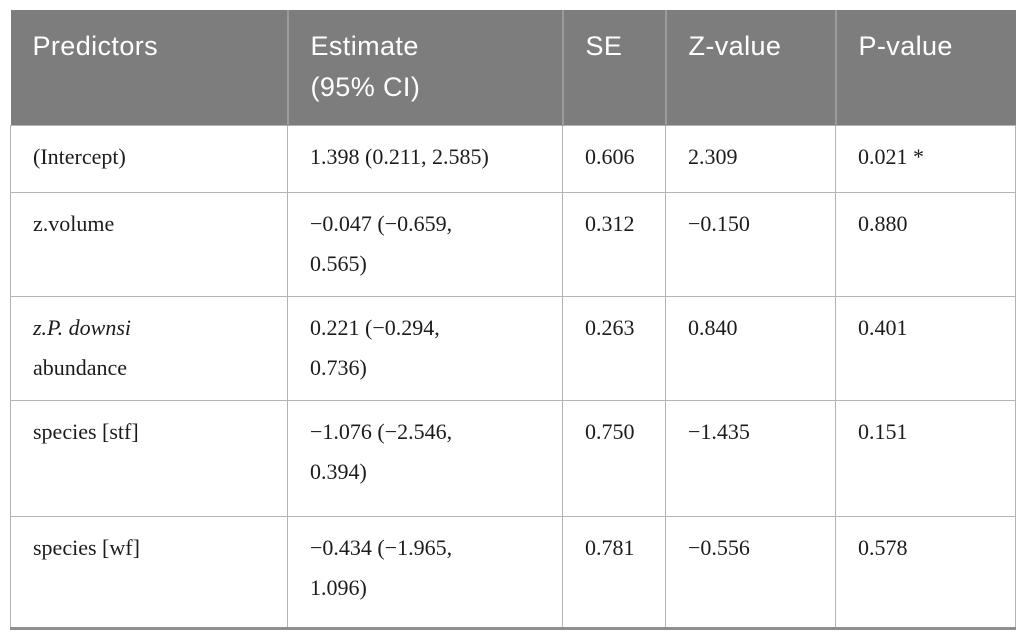 The height and width of the screenshot is (642, 1025). I want to click on se-cell: 0.750, so click(614, 458).